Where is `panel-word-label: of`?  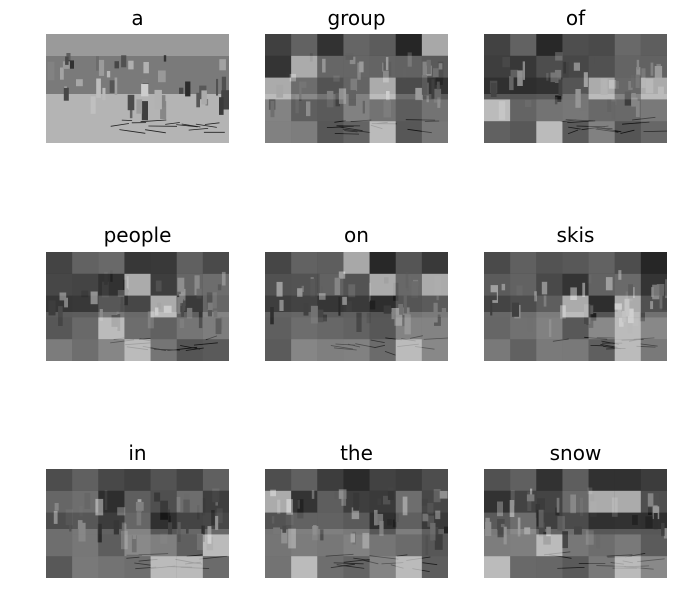 panel-word-label: of is located at coordinates (575, 18).